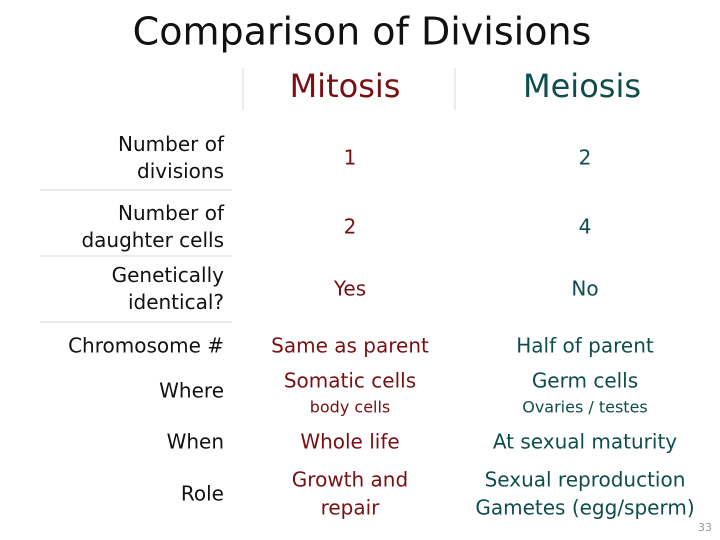 The width and height of the screenshot is (720, 540). I want to click on cell-text: At sexual maturity, so click(585, 442).